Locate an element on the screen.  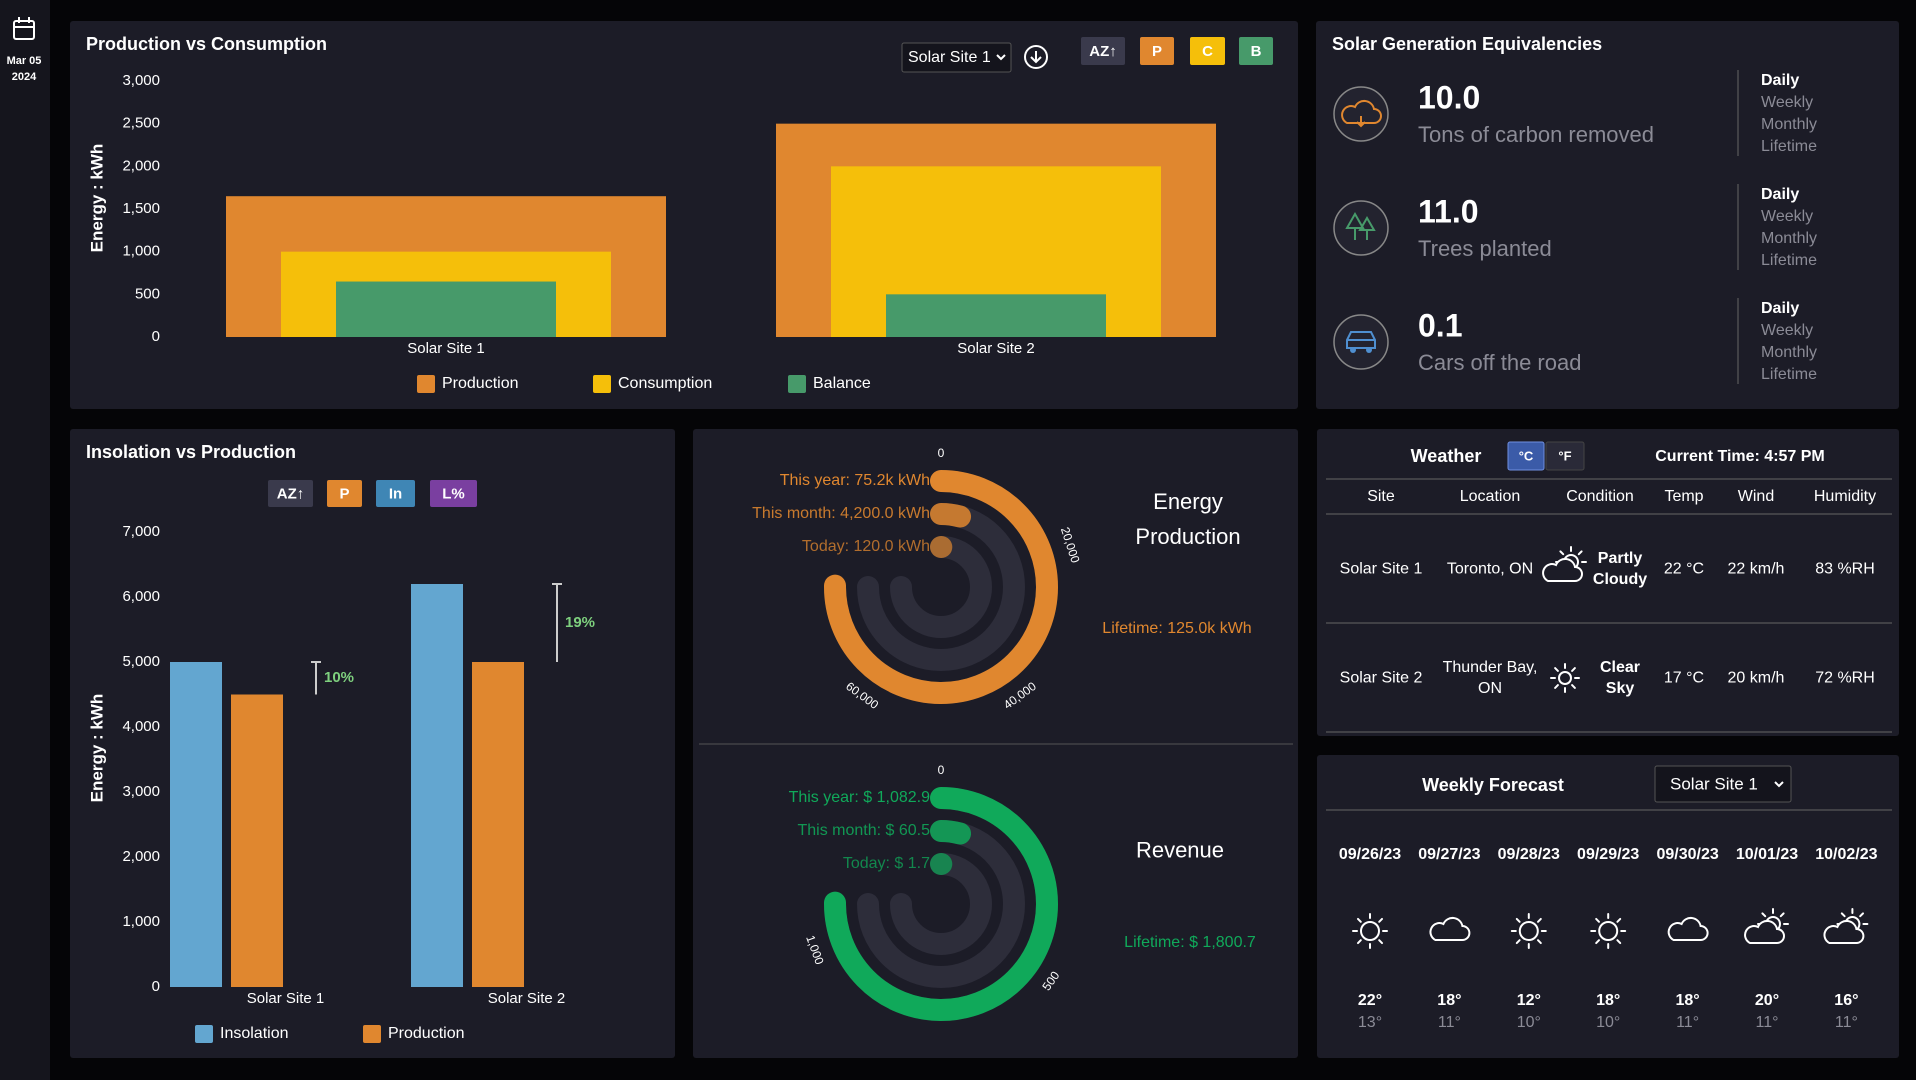
x-tick-label: Solar Site 2 is located at coordinates (996, 348).